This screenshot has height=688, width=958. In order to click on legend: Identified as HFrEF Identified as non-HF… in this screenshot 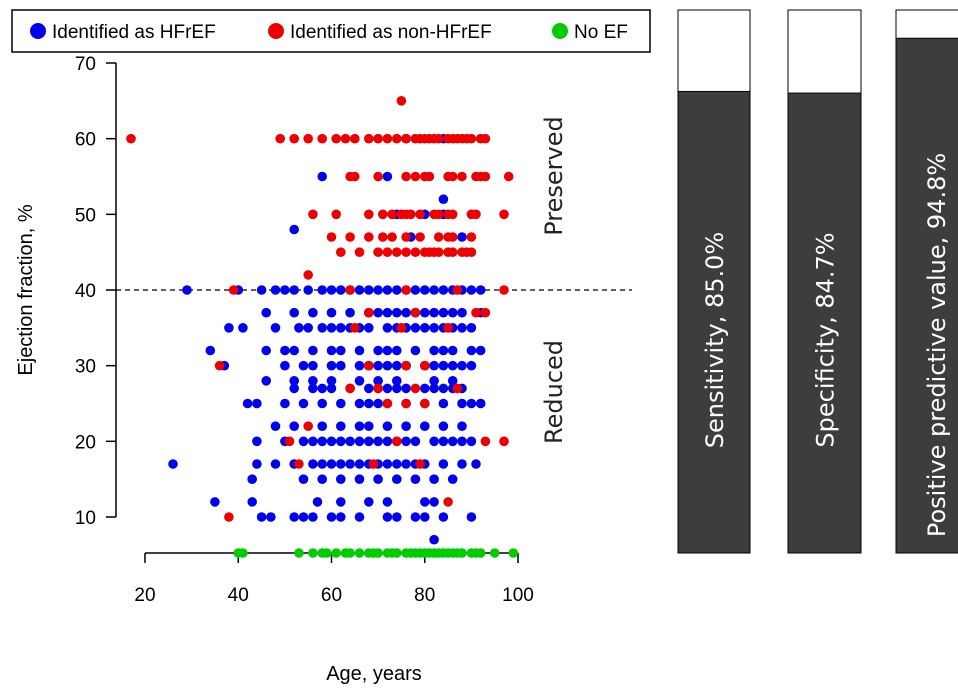, I will do `click(331, 31)`.